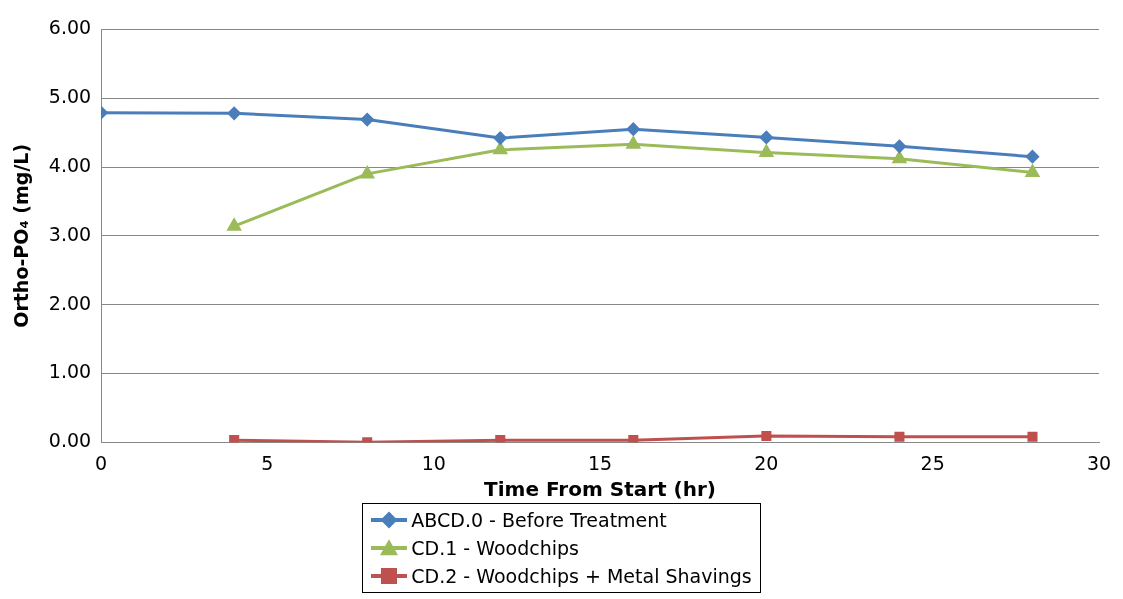 This screenshot has height=599, width=1123. What do you see at coordinates (433, 462) in the screenshot?
I see `x-tick-label: 10` at bounding box center [433, 462].